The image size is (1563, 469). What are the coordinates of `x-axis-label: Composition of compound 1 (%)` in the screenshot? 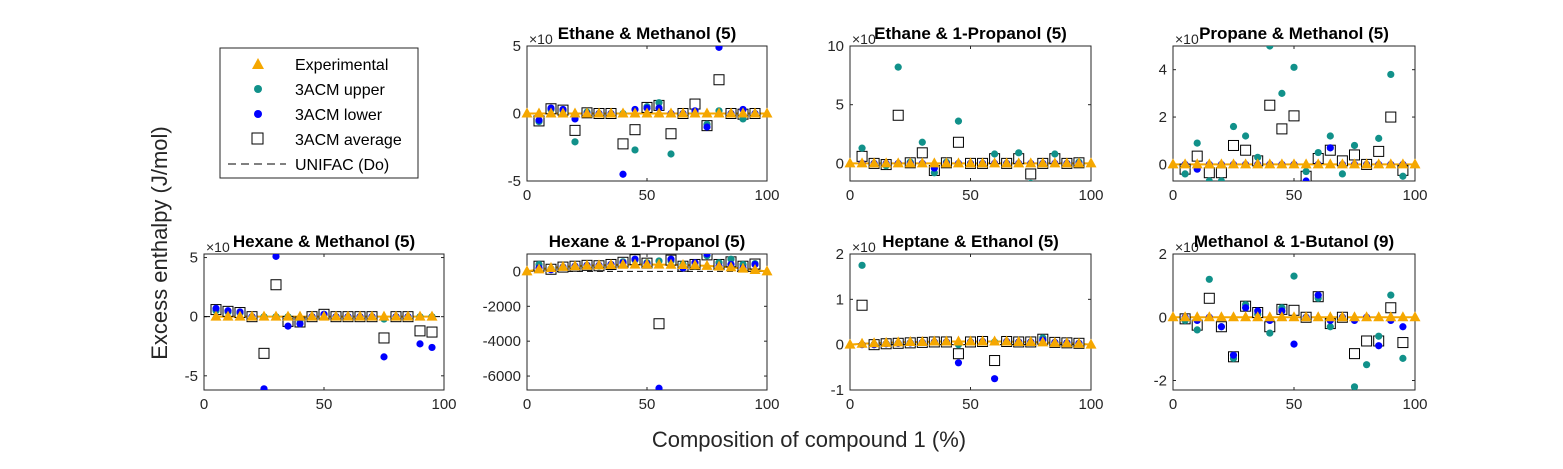 It's located at (809, 439).